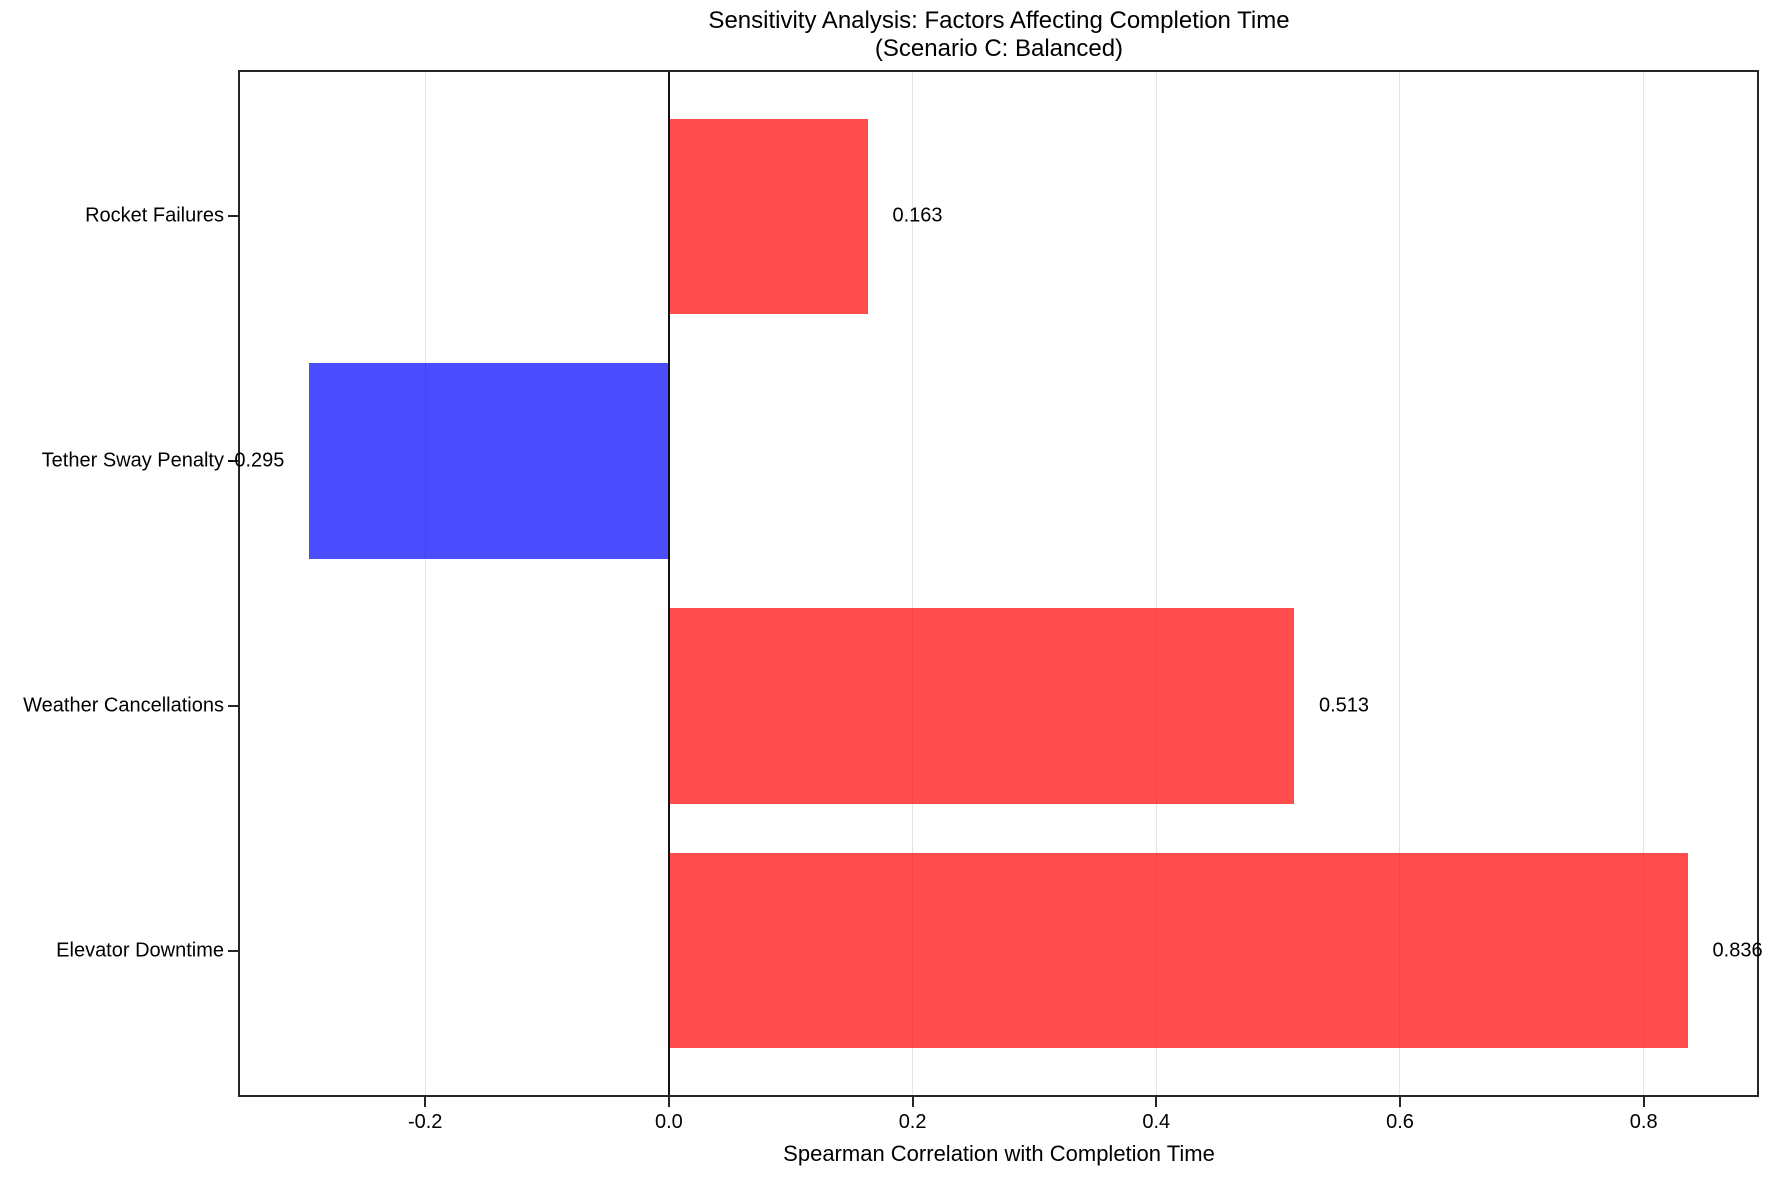 Image resolution: width=1782 pixels, height=1177 pixels. I want to click on x-tick-label: 0.0, so click(668, 1122).